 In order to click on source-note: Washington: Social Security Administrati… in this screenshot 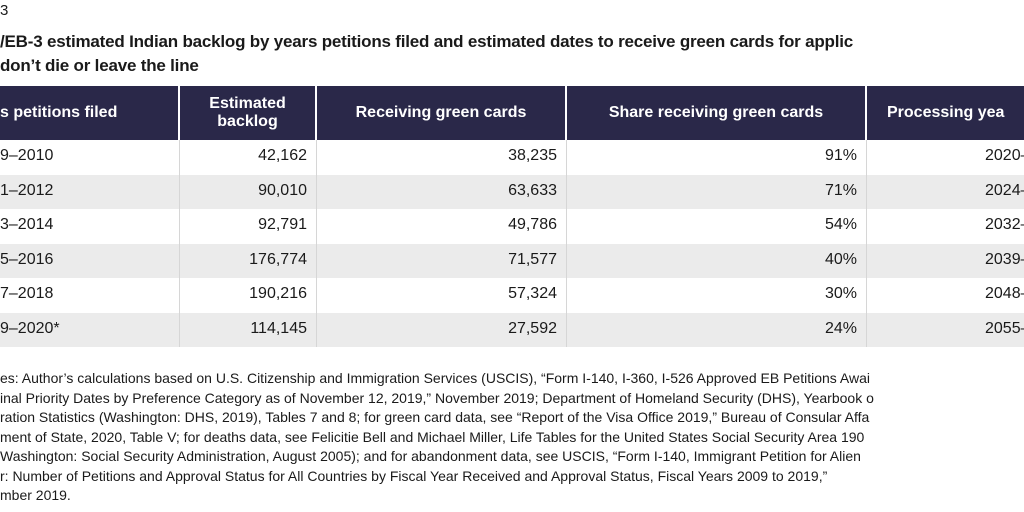, I will do `click(430, 456)`.